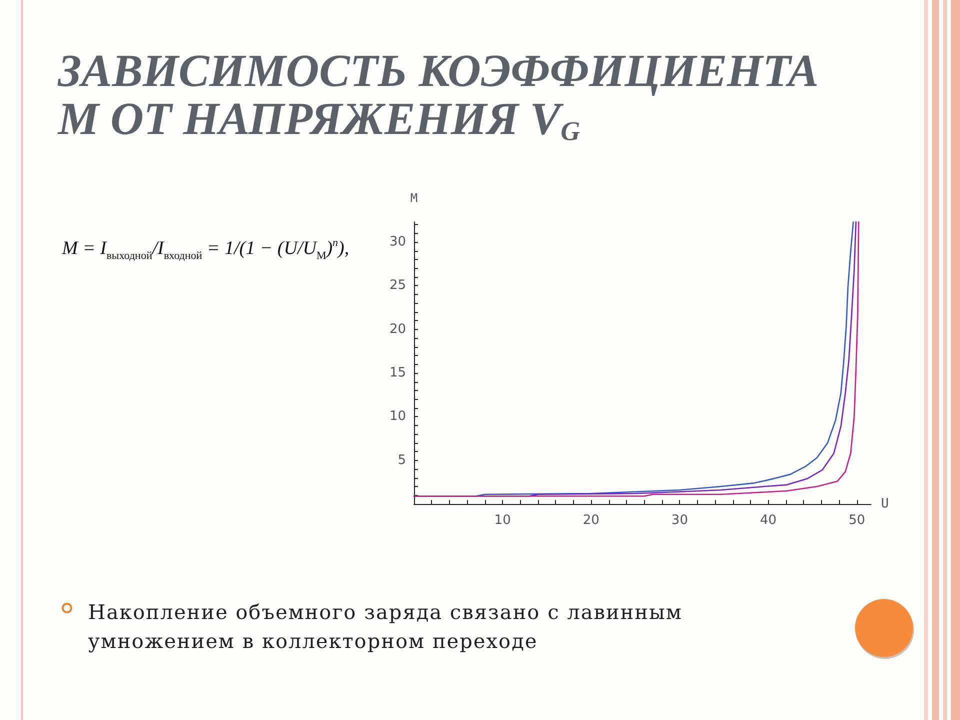 The height and width of the screenshot is (720, 960). Describe the element at coordinates (206, 249) in the screenshot. I see `text: M = I$_{выходной}$/I$_{входной}$ = 1/(1 − (U/U$_{М}$)$^{n}$),` at that location.